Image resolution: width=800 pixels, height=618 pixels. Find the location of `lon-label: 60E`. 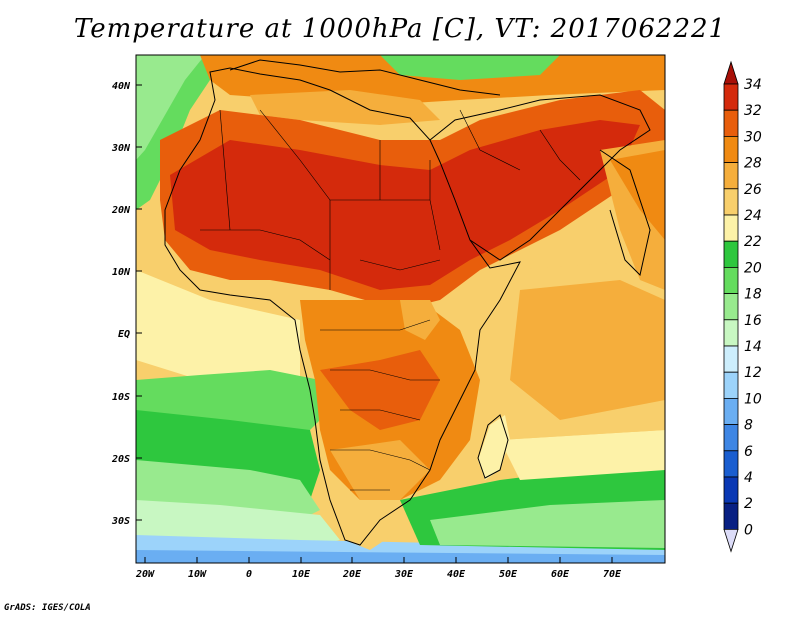

lon-label: 60E is located at coordinates (560, 574).